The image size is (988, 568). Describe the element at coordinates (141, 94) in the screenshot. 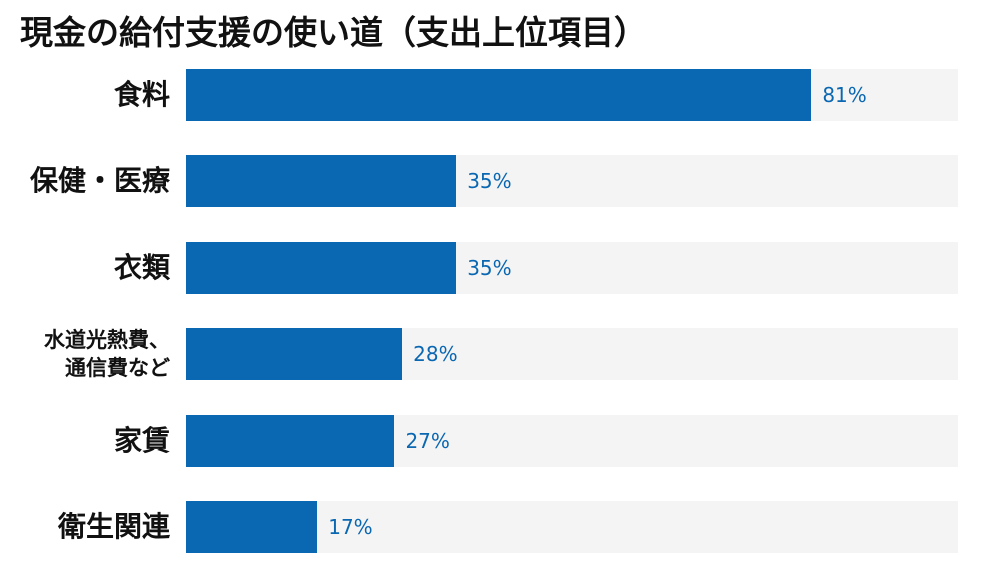

I see `category-label: 食料` at that location.